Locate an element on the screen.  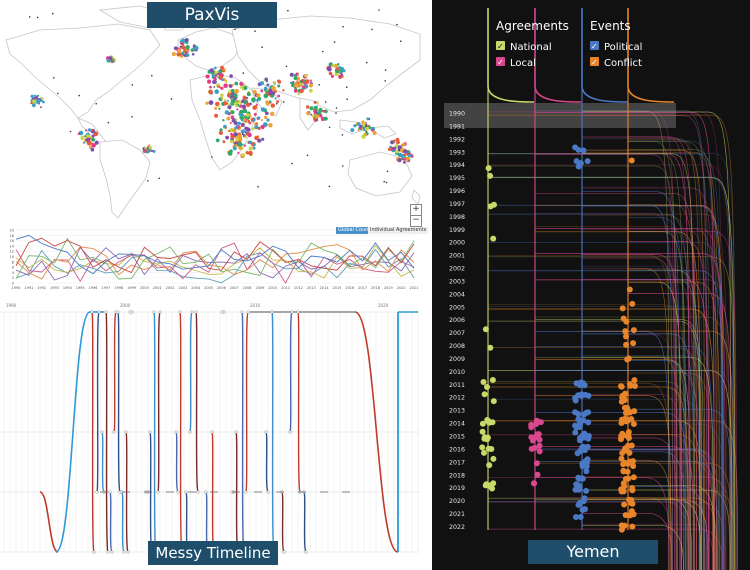
legend-conflict: ✓ Conflict is located at coordinates (616, 63).